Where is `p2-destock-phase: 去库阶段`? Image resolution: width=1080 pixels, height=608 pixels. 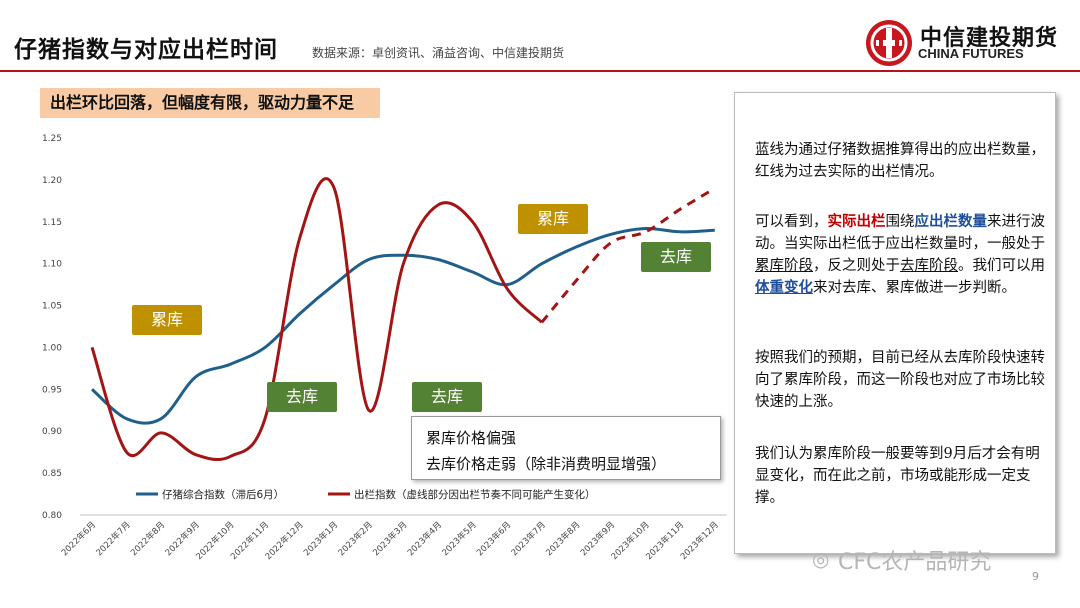
p2-destock-phase: 去库阶段 is located at coordinates (929, 266).